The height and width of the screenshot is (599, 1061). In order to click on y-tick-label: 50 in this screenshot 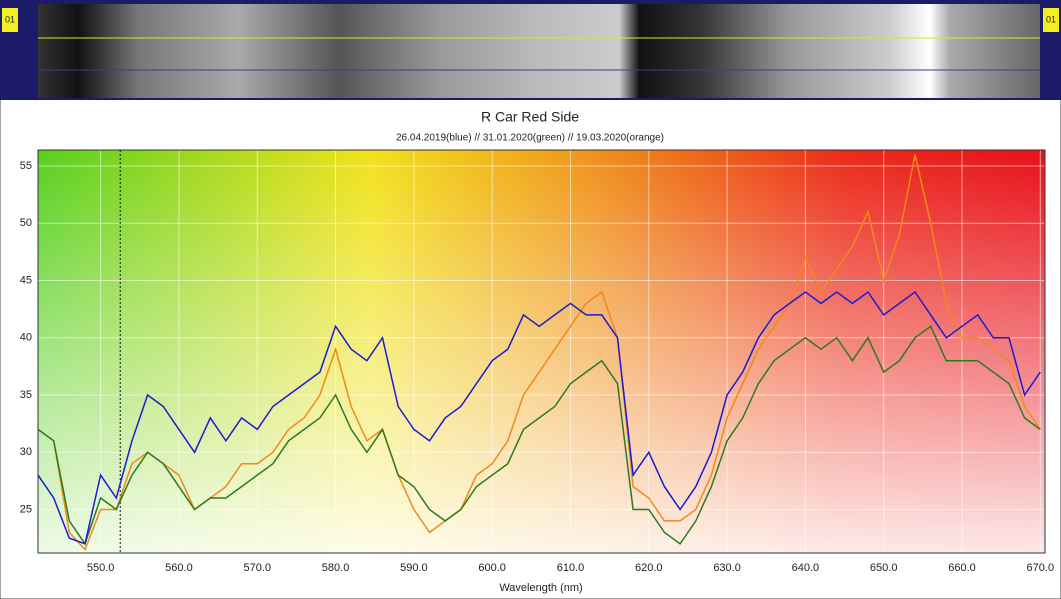, I will do `click(26, 223)`.